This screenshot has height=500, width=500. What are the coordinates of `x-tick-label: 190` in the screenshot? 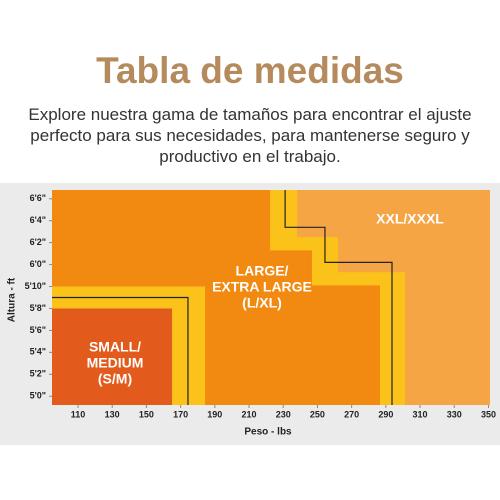 It's located at (214, 414).